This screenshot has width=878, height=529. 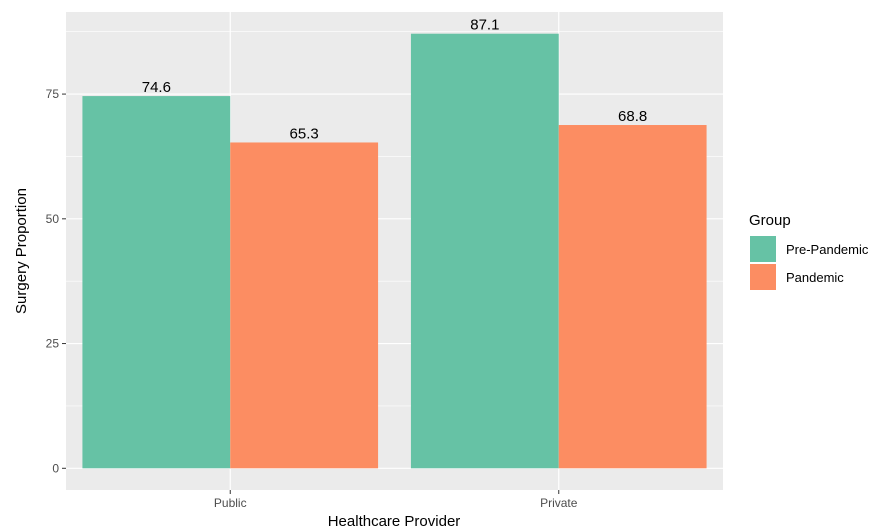 What do you see at coordinates (394, 521) in the screenshot?
I see `x-axis-title: Healthcare Provider` at bounding box center [394, 521].